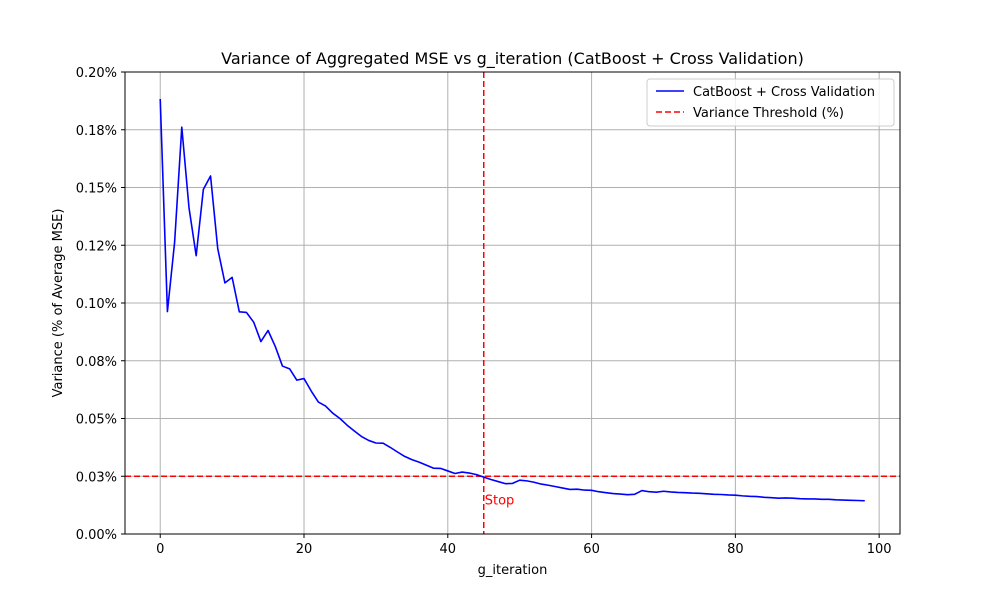 The image size is (1000, 600). What do you see at coordinates (96, 477) in the screenshot?
I see `y-tick-label: 0.03%` at bounding box center [96, 477].